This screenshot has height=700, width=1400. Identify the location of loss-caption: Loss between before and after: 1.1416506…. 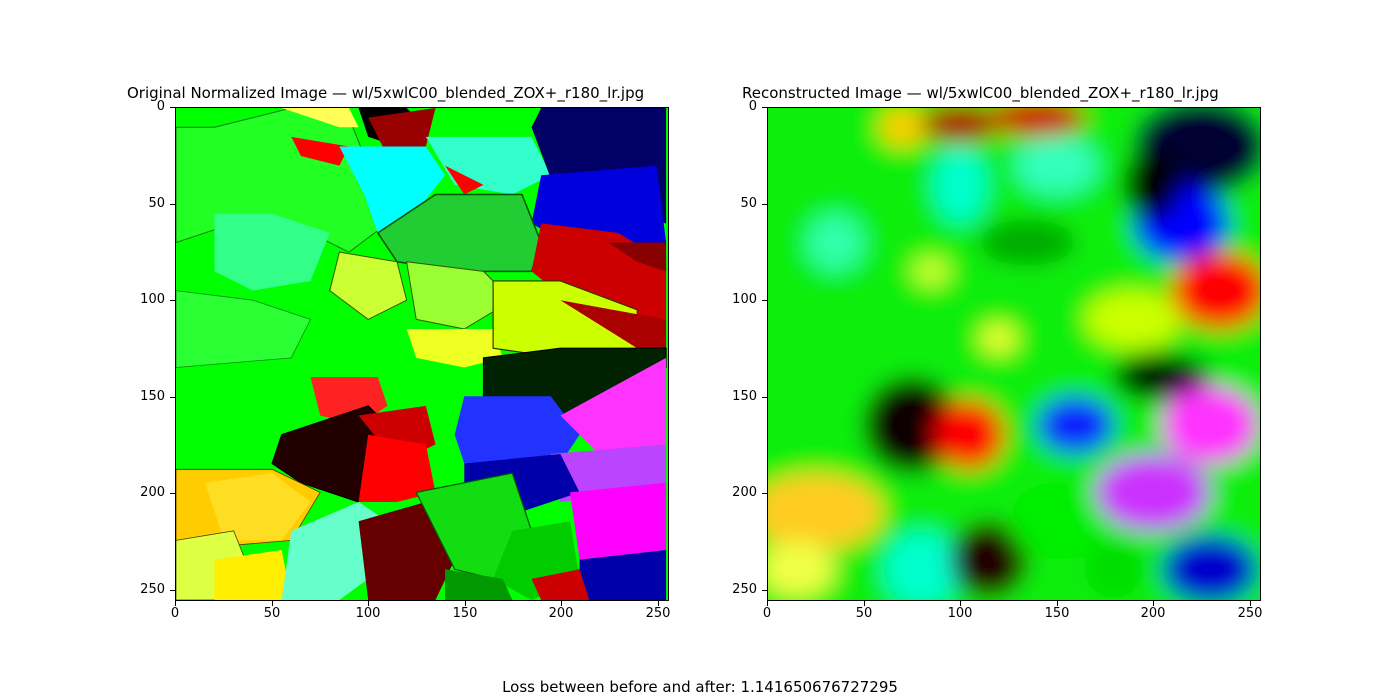
(700, 687).